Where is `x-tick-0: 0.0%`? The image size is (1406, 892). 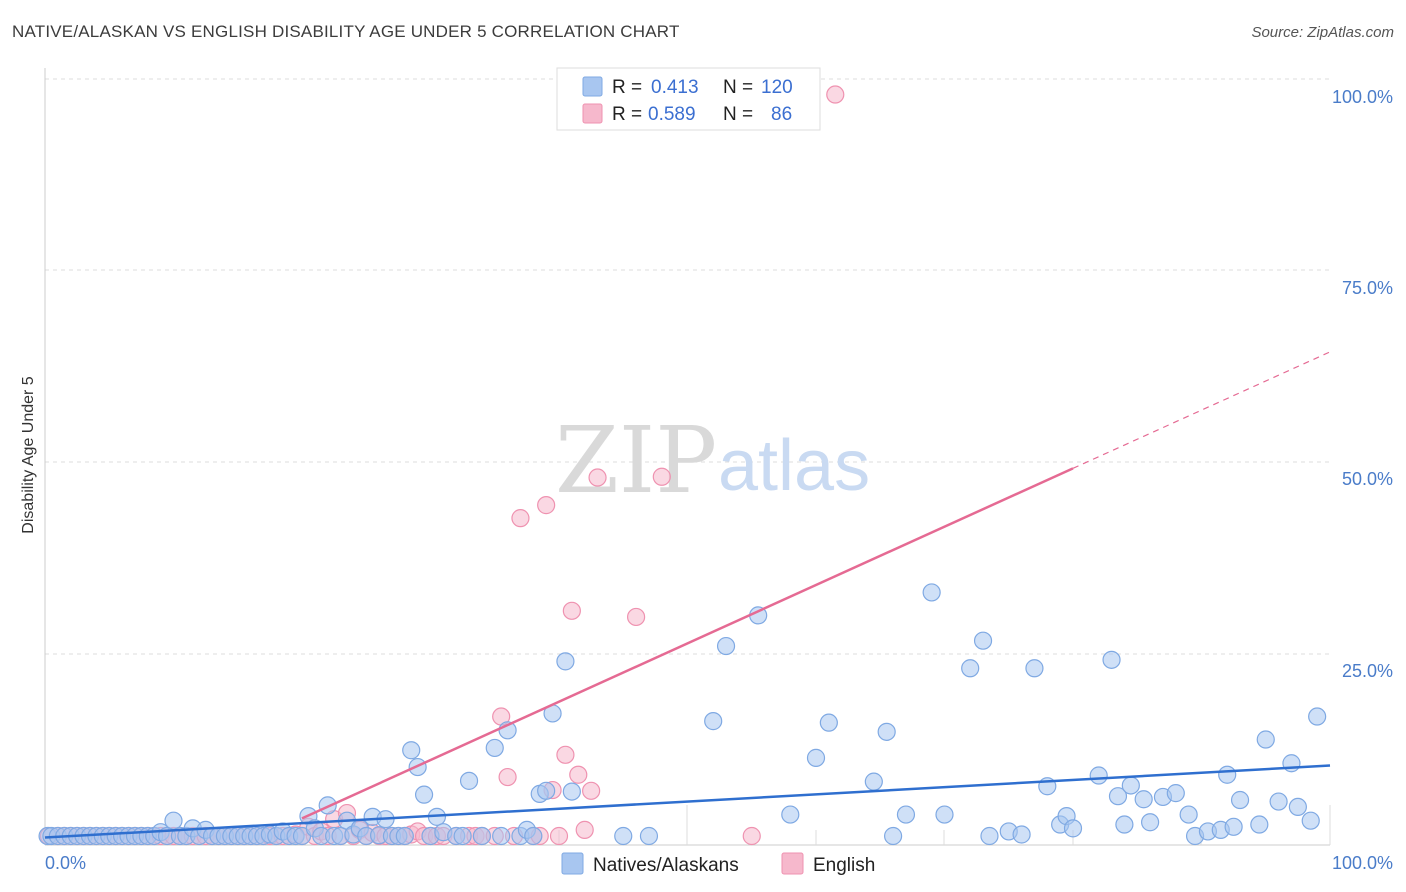 x-tick-0: 0.0% is located at coordinates (65, 863).